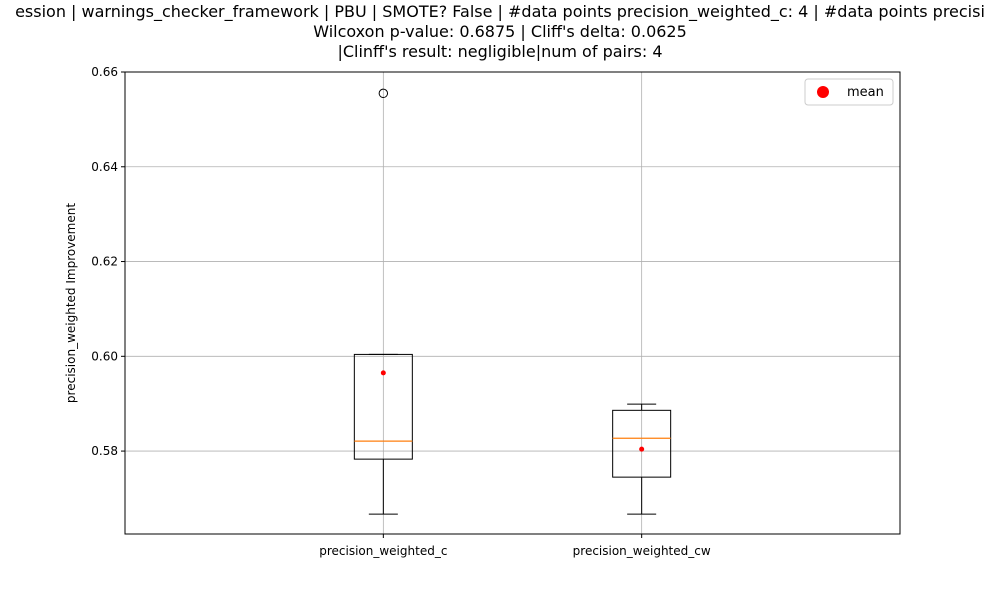 The width and height of the screenshot is (1000, 600). Describe the element at coordinates (383, 301) in the screenshot. I see `box-precision_weighted_c` at that location.